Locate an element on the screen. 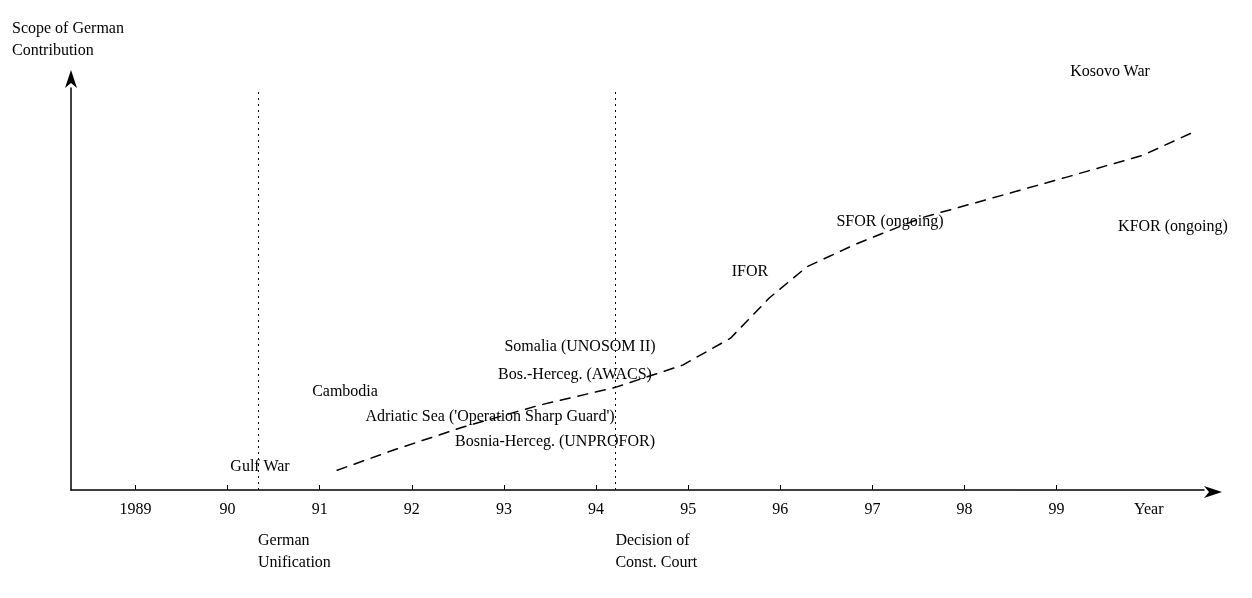  x-tick-label: 91 is located at coordinates (319, 508).